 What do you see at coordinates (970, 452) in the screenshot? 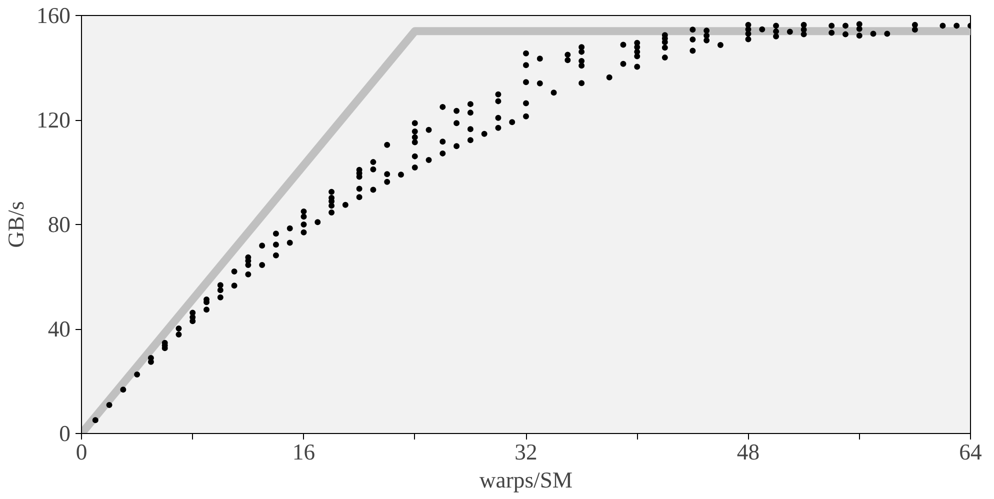
I see `x-tick-label: 64` at bounding box center [970, 452].